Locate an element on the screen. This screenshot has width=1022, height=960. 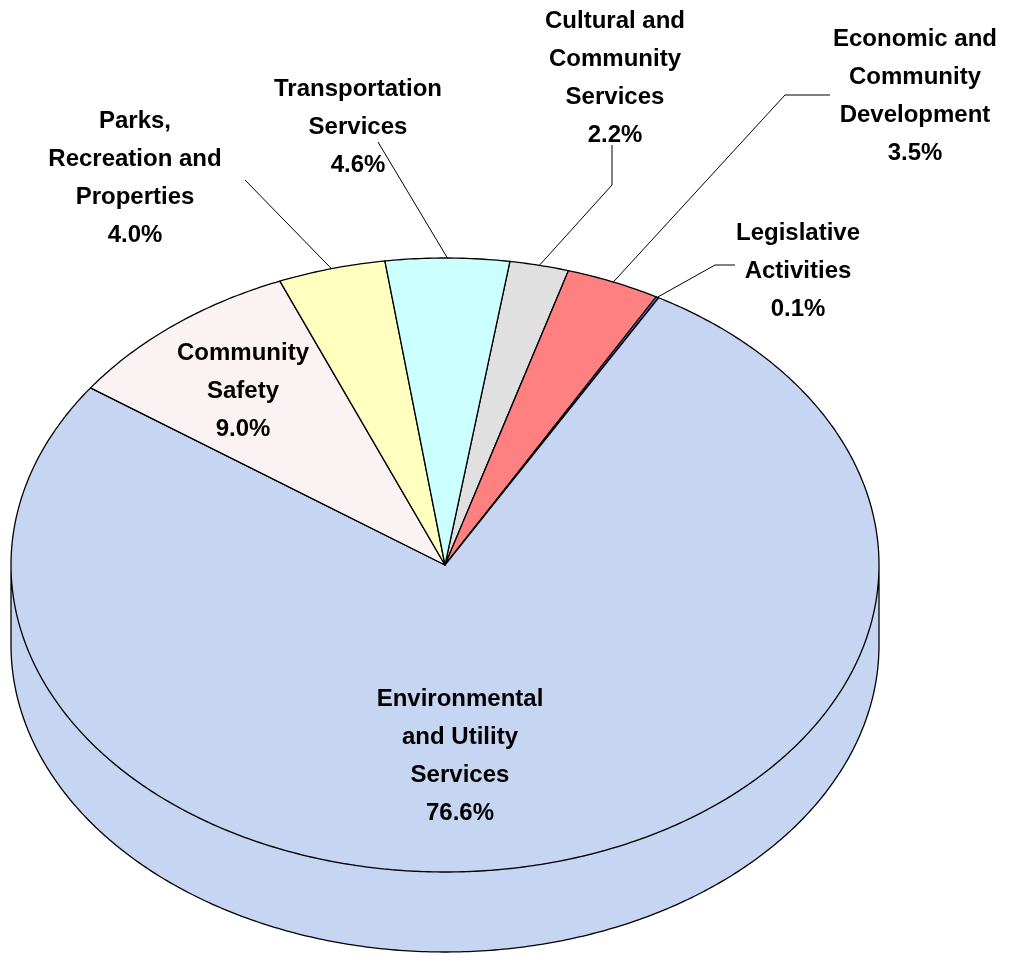
data-label: 4.6% is located at coordinates (358, 163).